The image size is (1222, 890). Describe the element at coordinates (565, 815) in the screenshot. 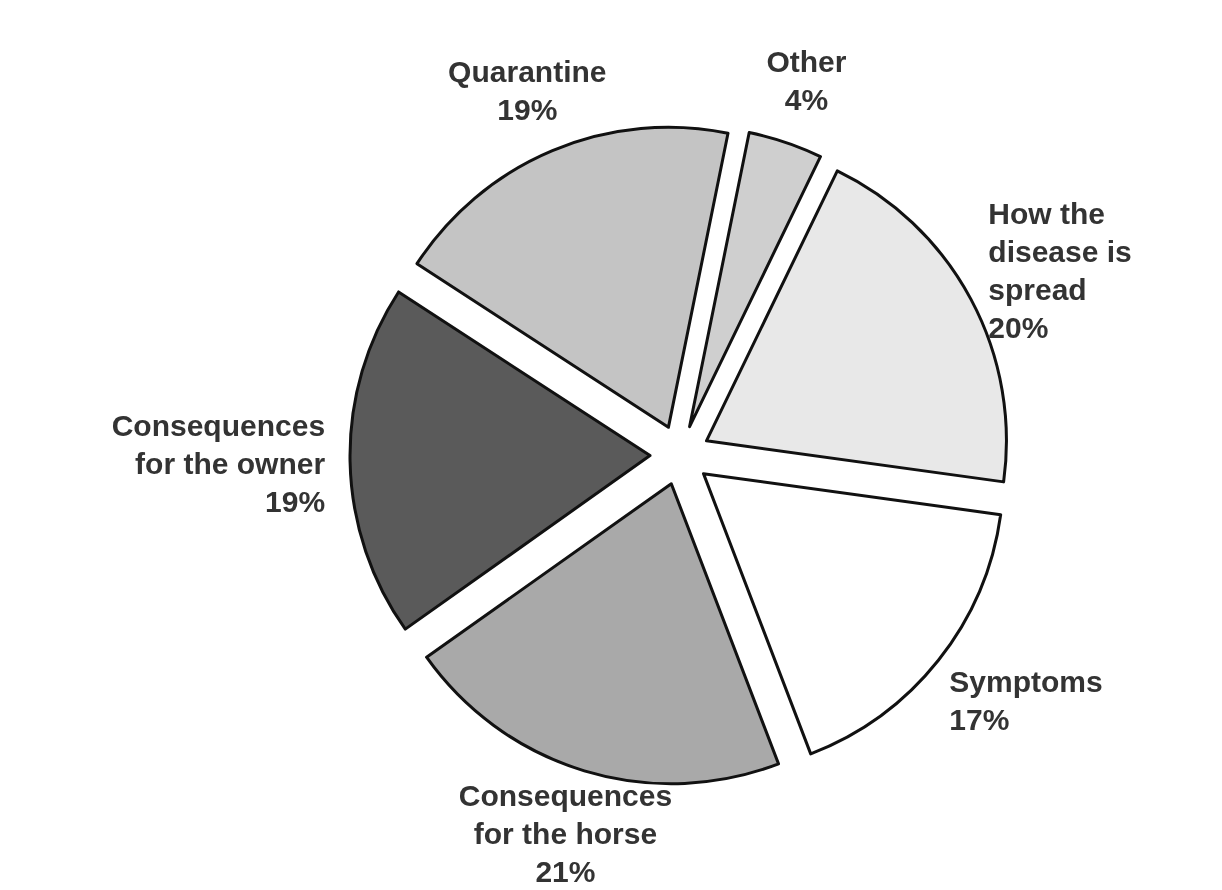

I see `slice-label: Consequences for the horse` at that location.